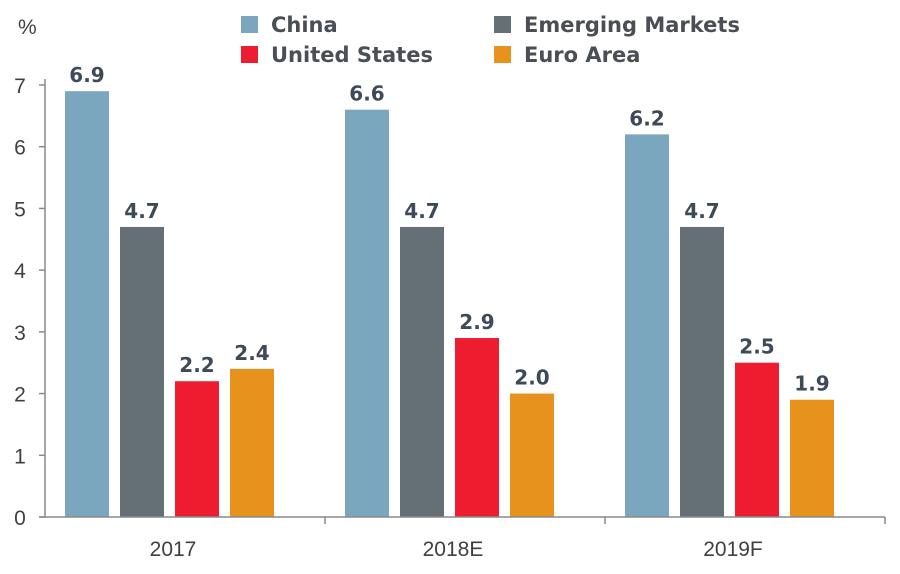 Image resolution: width=900 pixels, height=574 pixels. Describe the element at coordinates (304, 25) in the screenshot. I see `legend-label: China` at that location.